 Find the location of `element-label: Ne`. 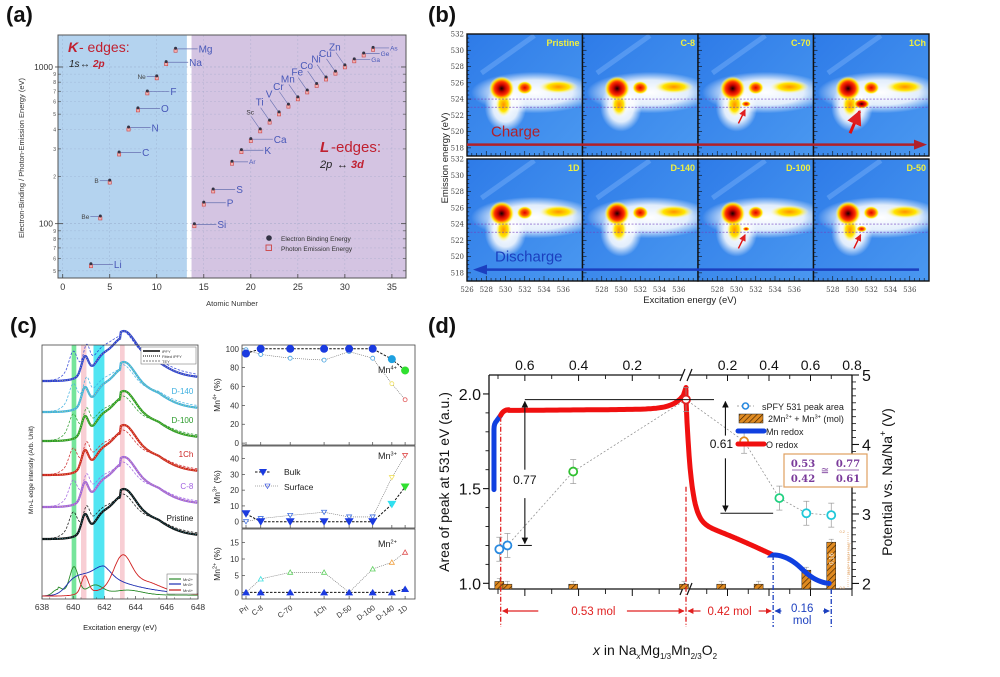

element-label: Ne is located at coordinates (141, 77).